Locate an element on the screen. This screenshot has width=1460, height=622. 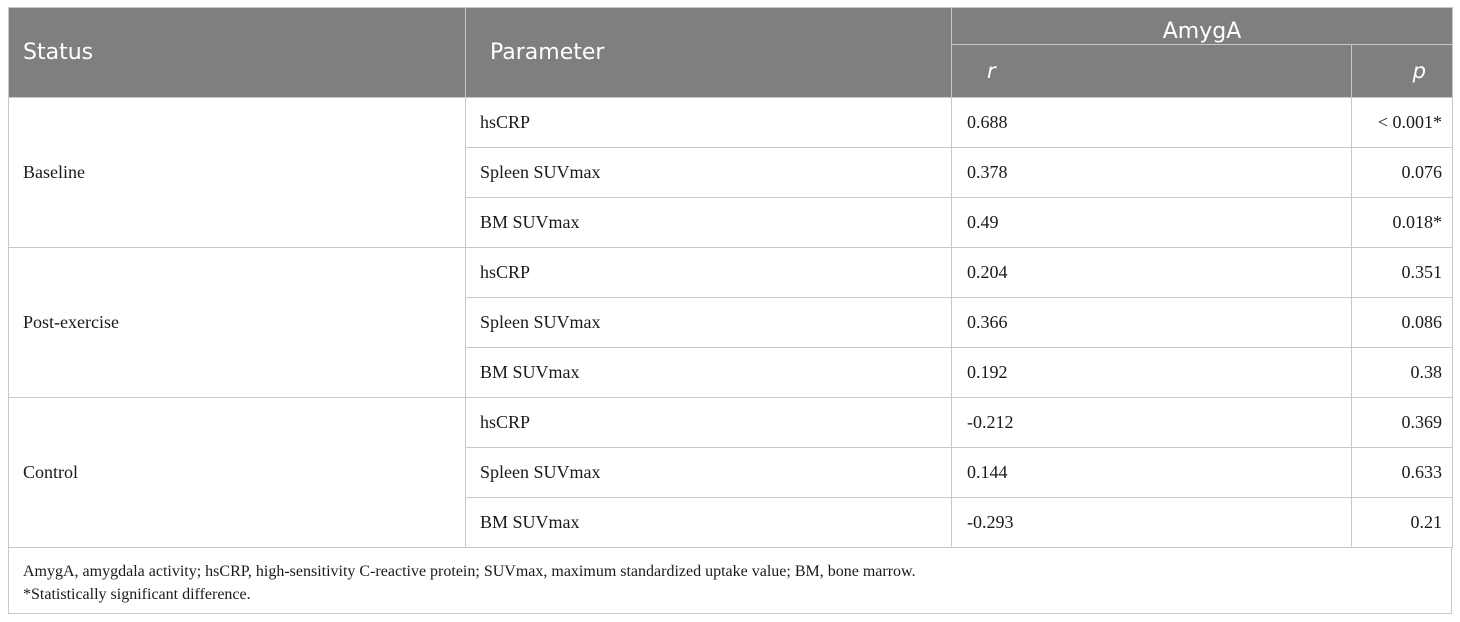
p-cell: 0.076 is located at coordinates (1402, 172).